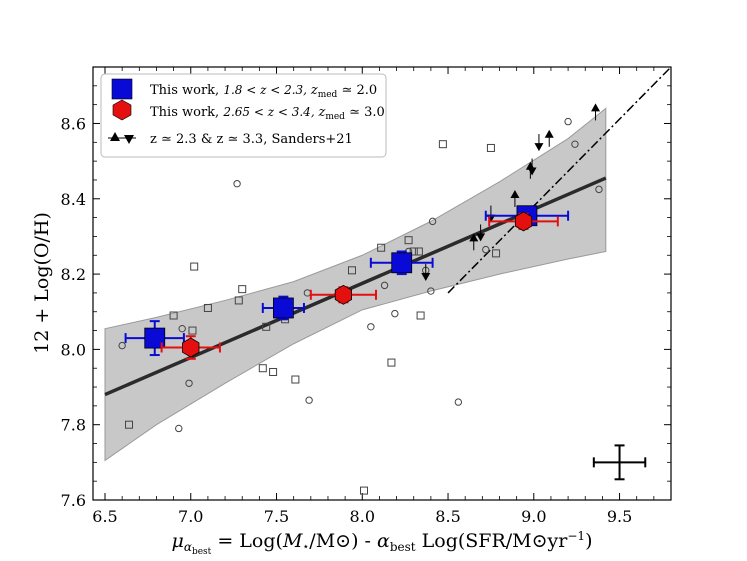 The width and height of the screenshot is (747, 561). Describe the element at coordinates (186, 112) in the screenshot. I see `legend-label-2-main: This work,` at that location.